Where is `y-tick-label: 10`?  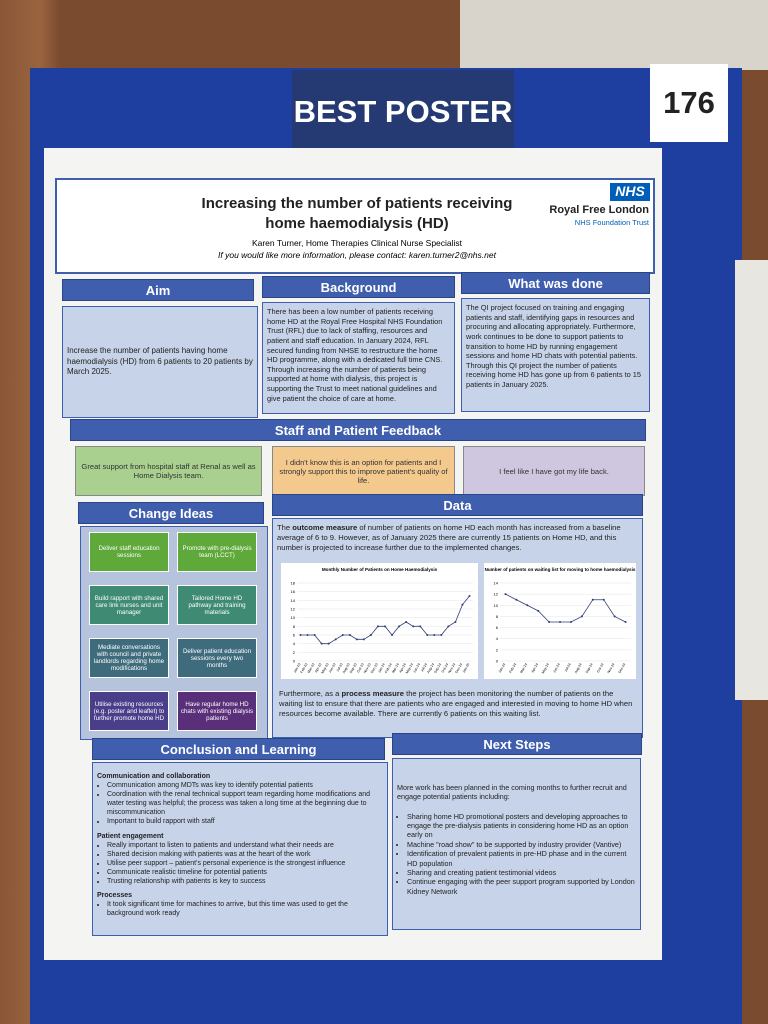 y-tick-label: 10 is located at coordinates (293, 617).